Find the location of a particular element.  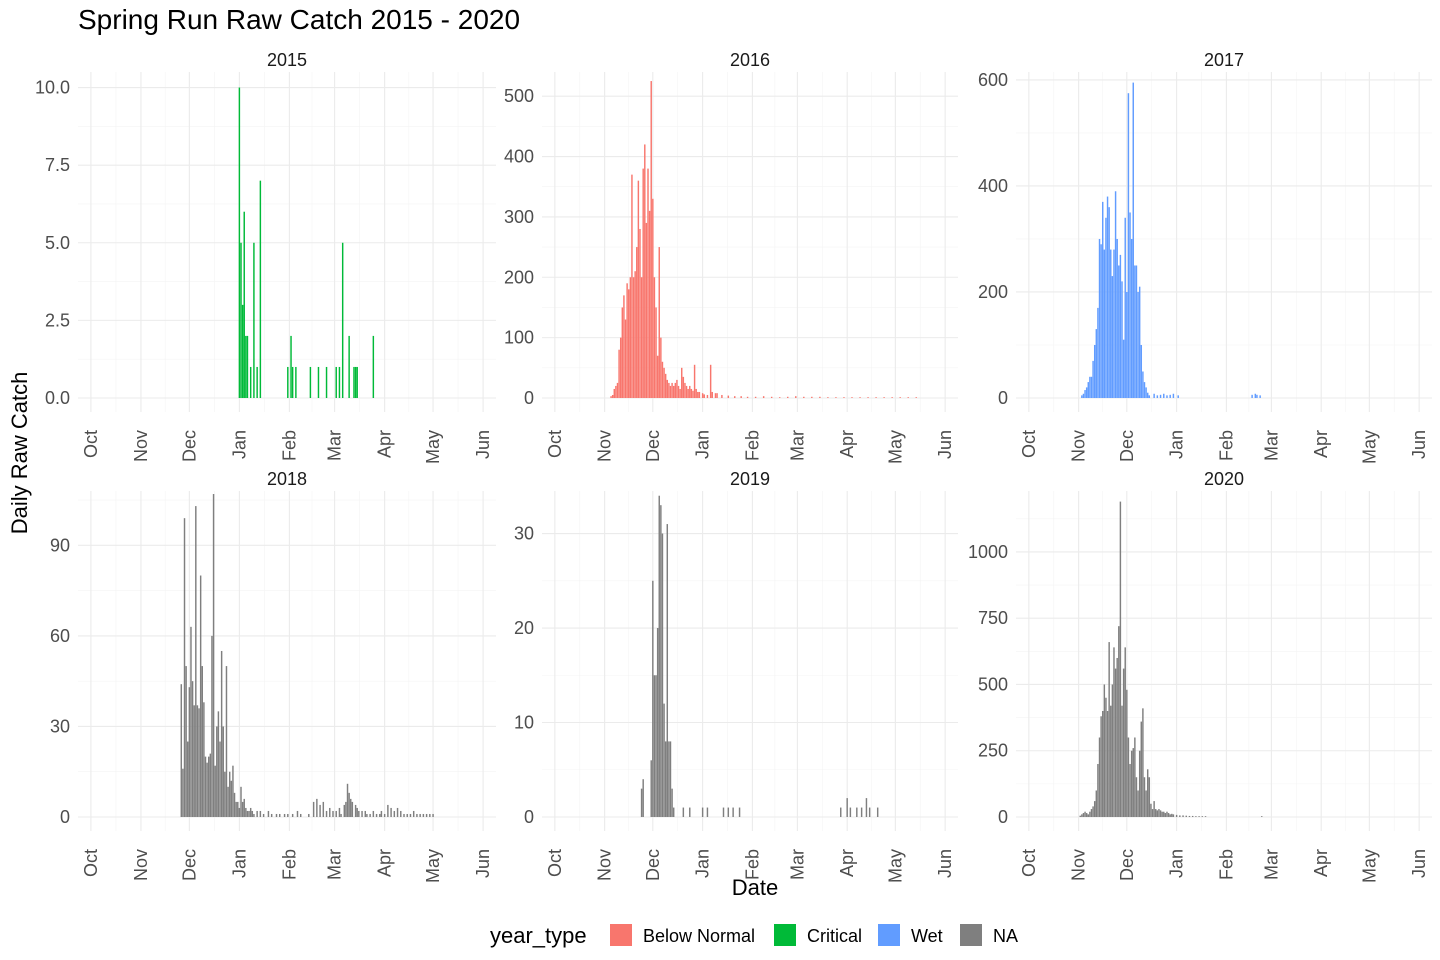

y-tick-label: 2.5 is located at coordinates (57, 320).